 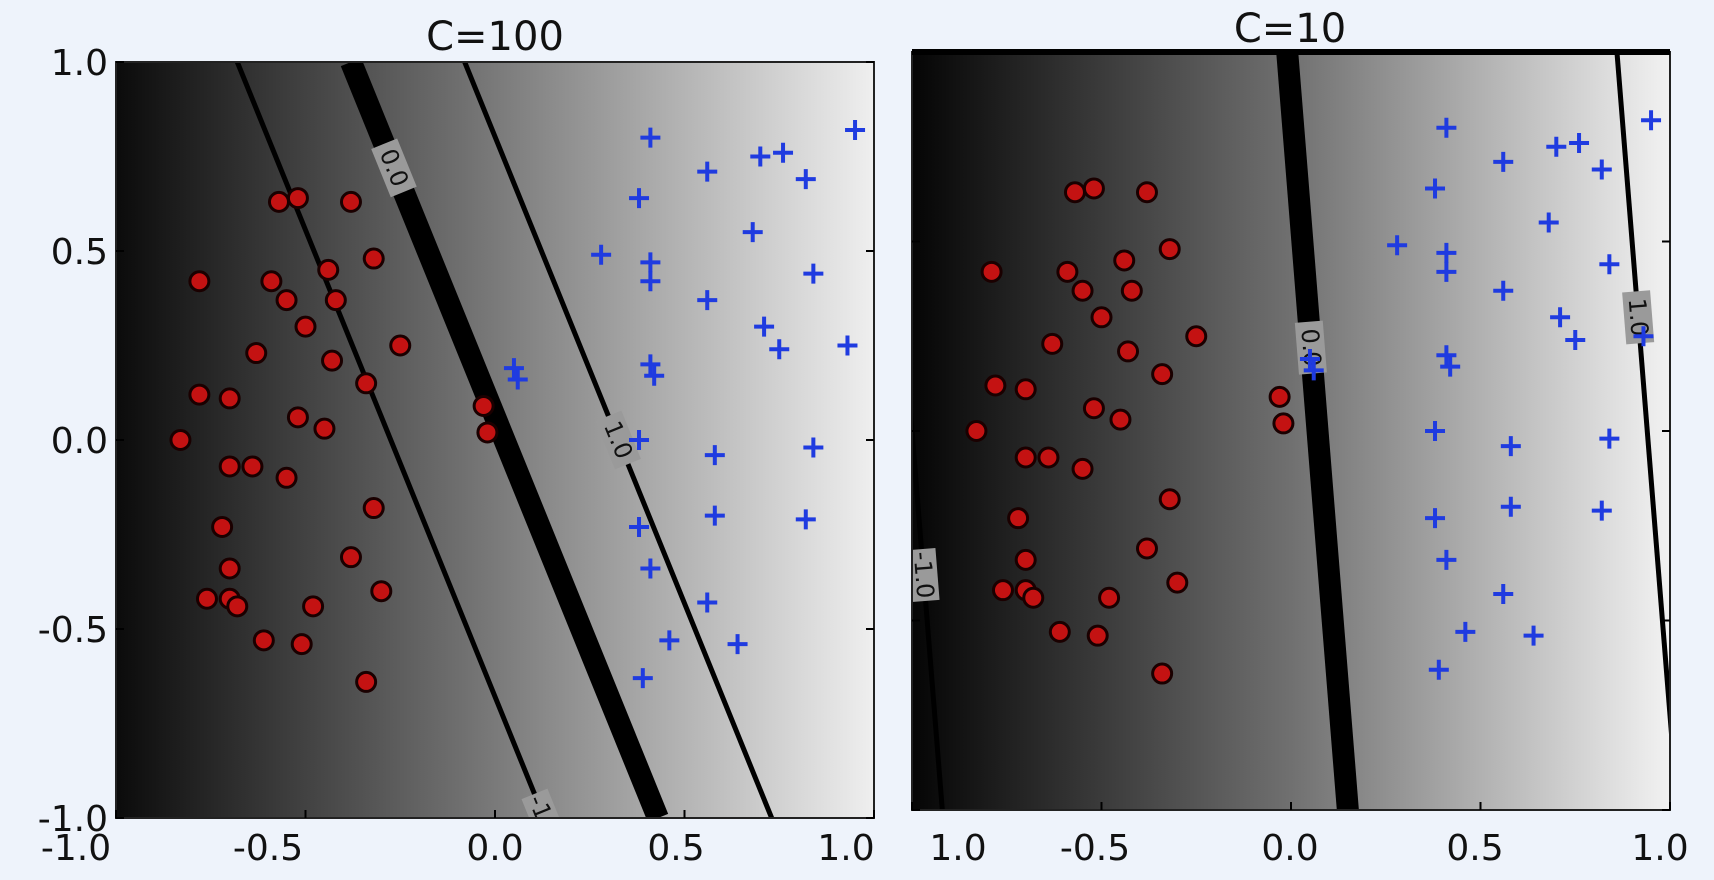 I want to click on contour-label: -1.0, so click(x=924, y=575).